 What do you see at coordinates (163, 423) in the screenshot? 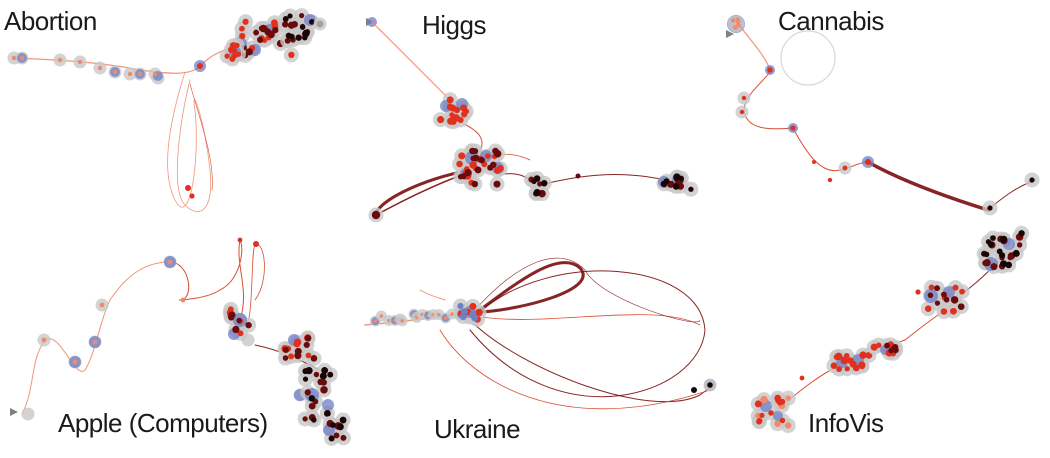
I see `panel-title-apple: Apple (Computers)` at bounding box center [163, 423].